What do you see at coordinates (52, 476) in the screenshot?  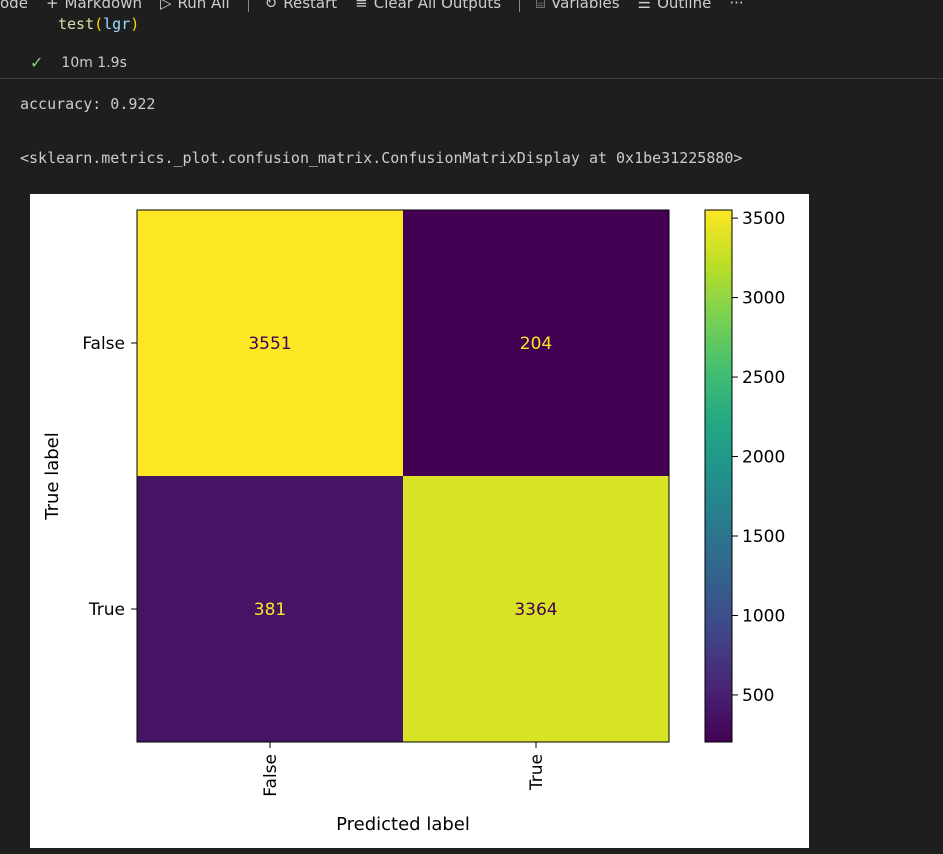 I see `y-axis-label: True label` at bounding box center [52, 476].